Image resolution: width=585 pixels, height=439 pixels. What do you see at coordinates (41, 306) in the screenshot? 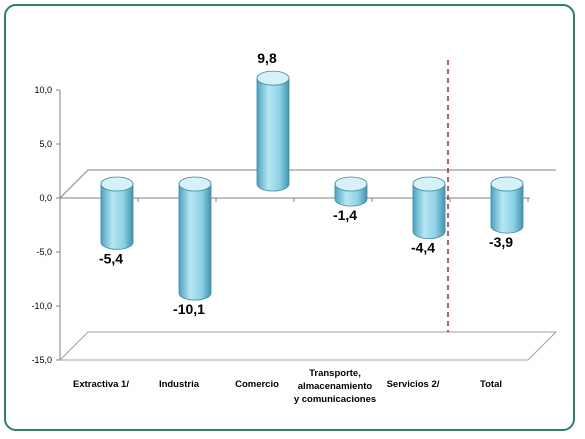
I see `y-tick-label: -10,0` at bounding box center [41, 306].